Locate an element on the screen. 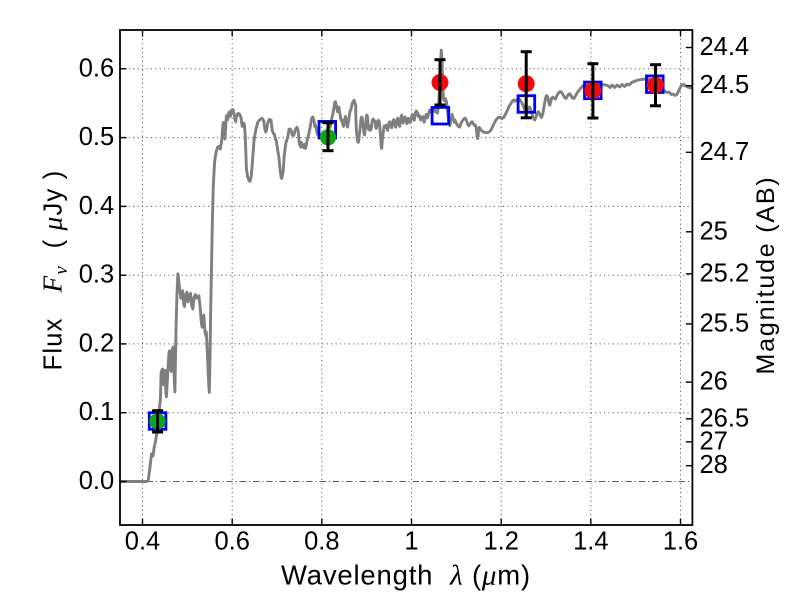  svg-text: 28 is located at coordinates (714, 465).